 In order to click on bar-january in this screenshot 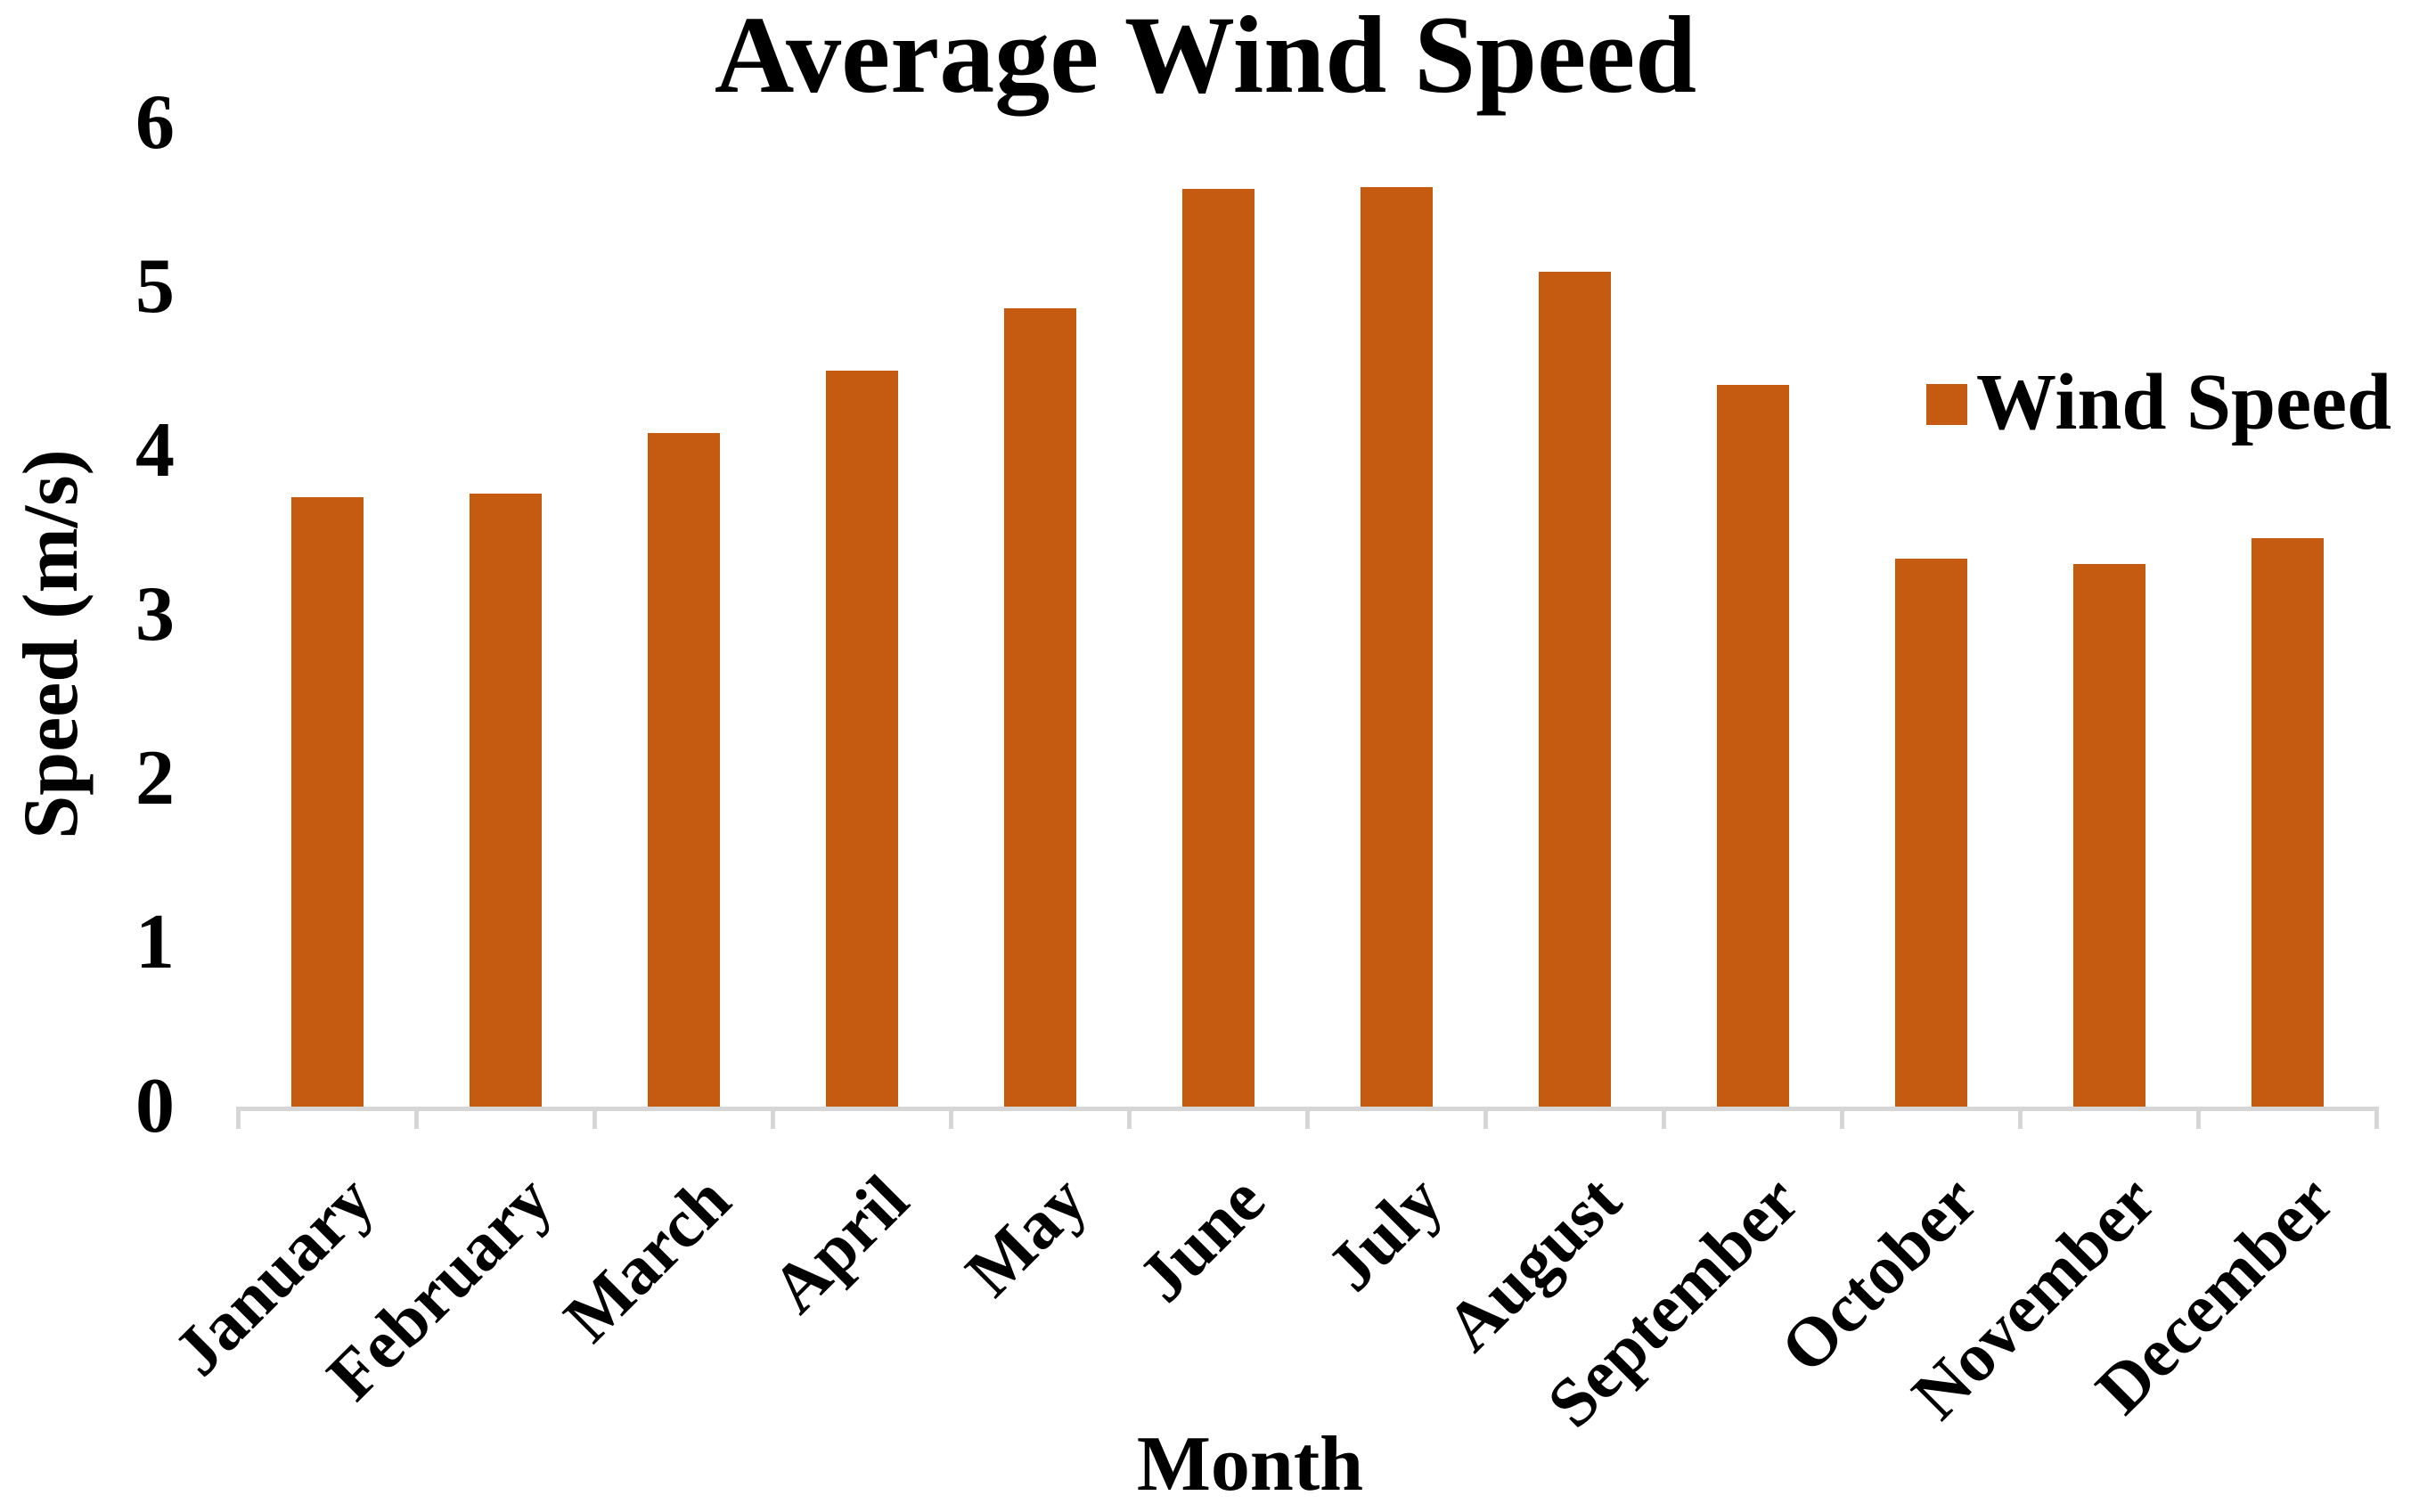, I will do `click(327, 801)`.